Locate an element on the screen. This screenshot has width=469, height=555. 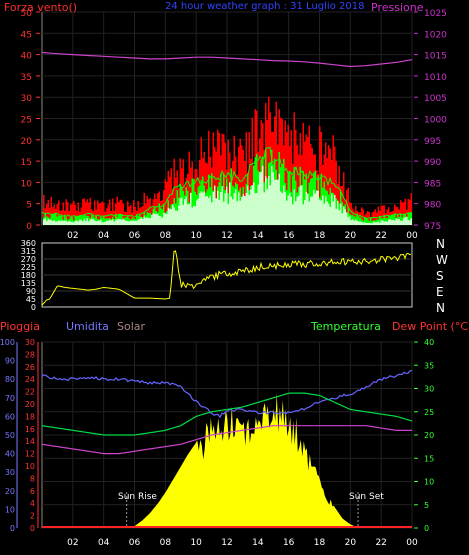
wind-tick-label: 35 is located at coordinates (26, 78).